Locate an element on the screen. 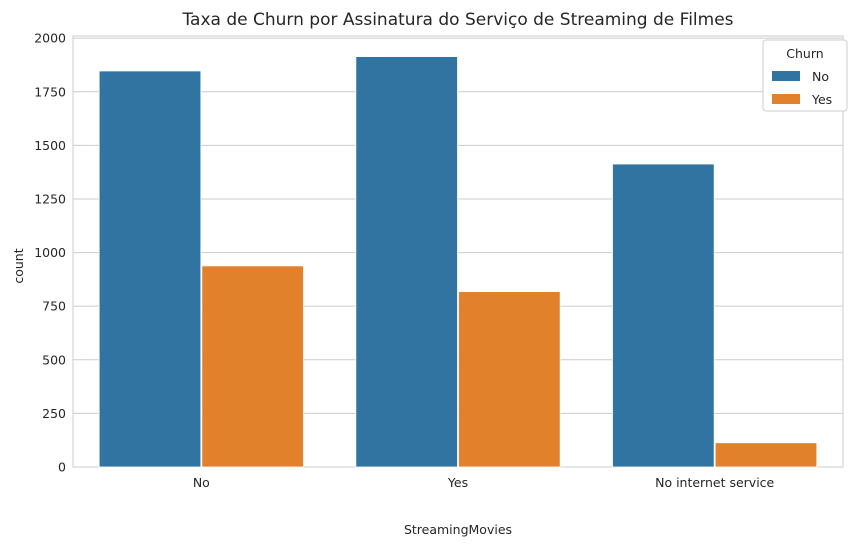 This screenshot has height=548, width=859. x-tick-label: No internet service is located at coordinates (714, 482).